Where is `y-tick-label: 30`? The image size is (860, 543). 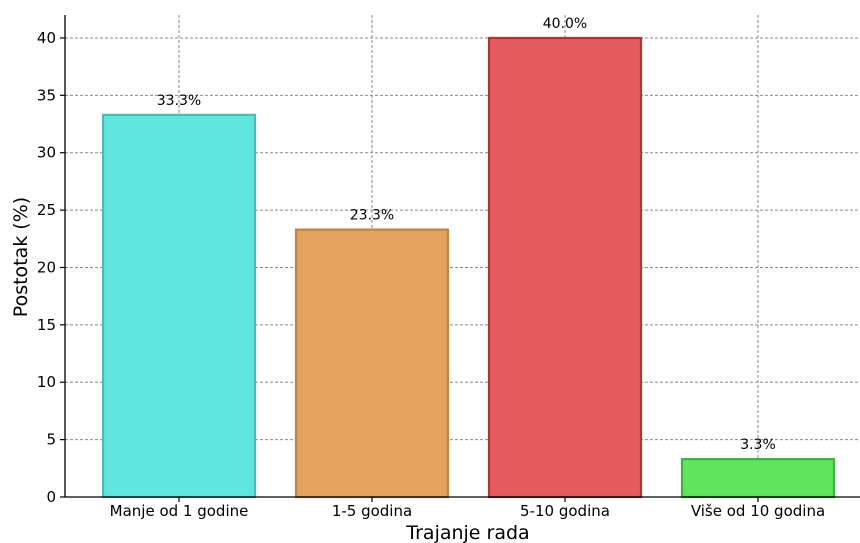 y-tick-label: 30 is located at coordinates (46, 153).